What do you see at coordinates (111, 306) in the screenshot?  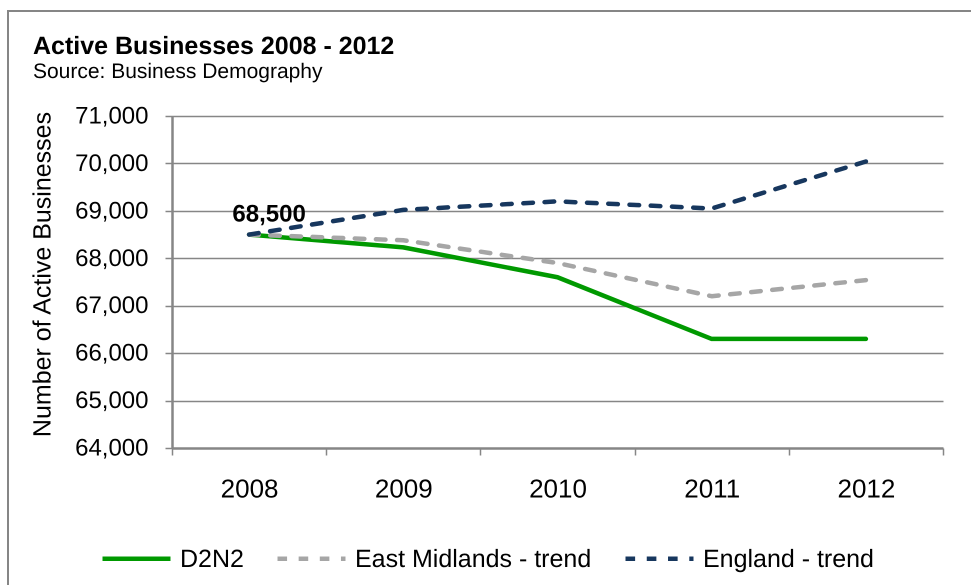 I see `y-tick-label: 67,000` at bounding box center [111, 306].